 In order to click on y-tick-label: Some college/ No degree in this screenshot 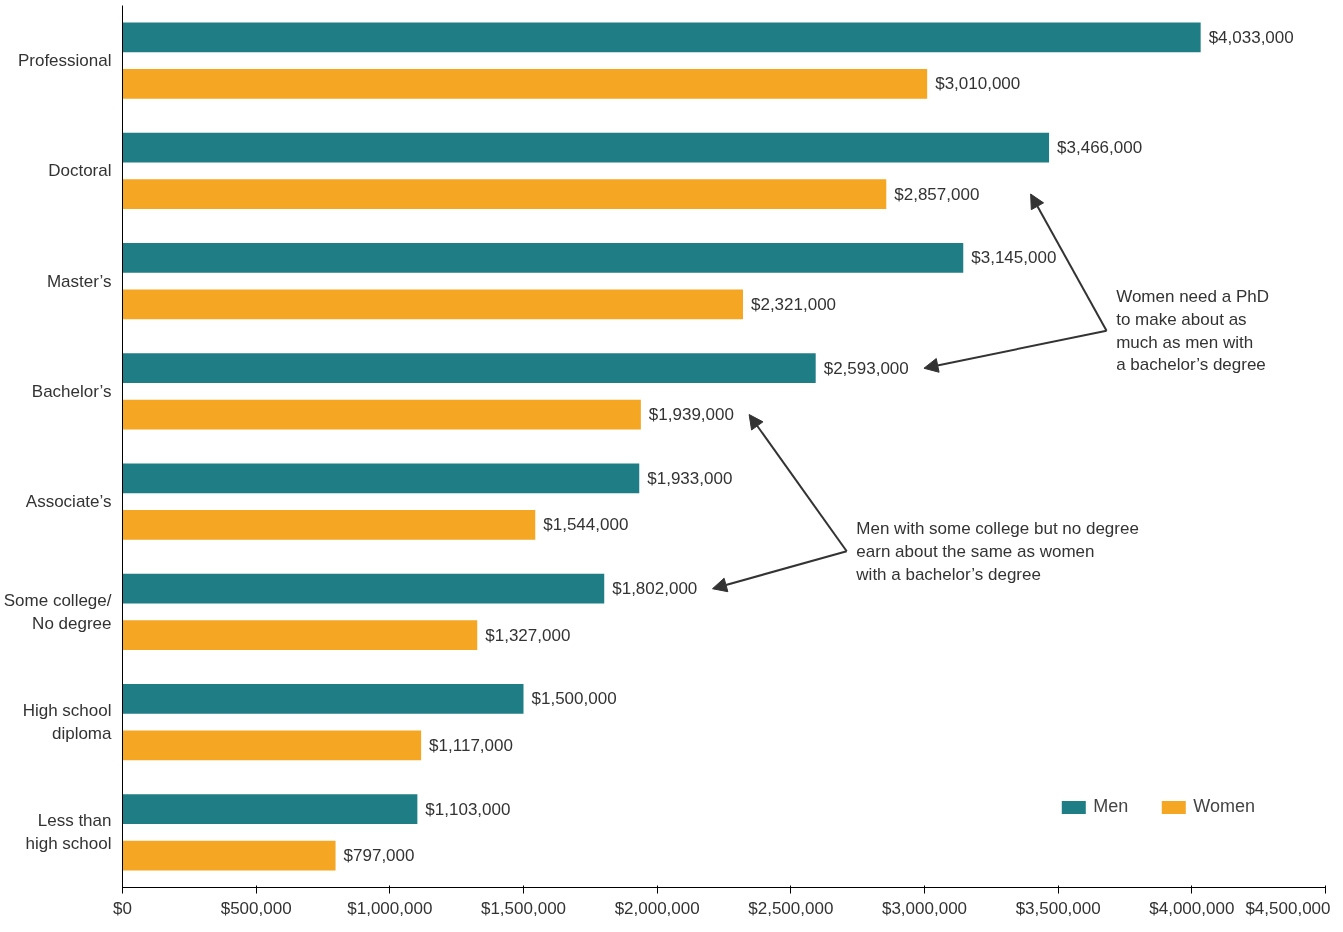, I will do `click(57, 611)`.